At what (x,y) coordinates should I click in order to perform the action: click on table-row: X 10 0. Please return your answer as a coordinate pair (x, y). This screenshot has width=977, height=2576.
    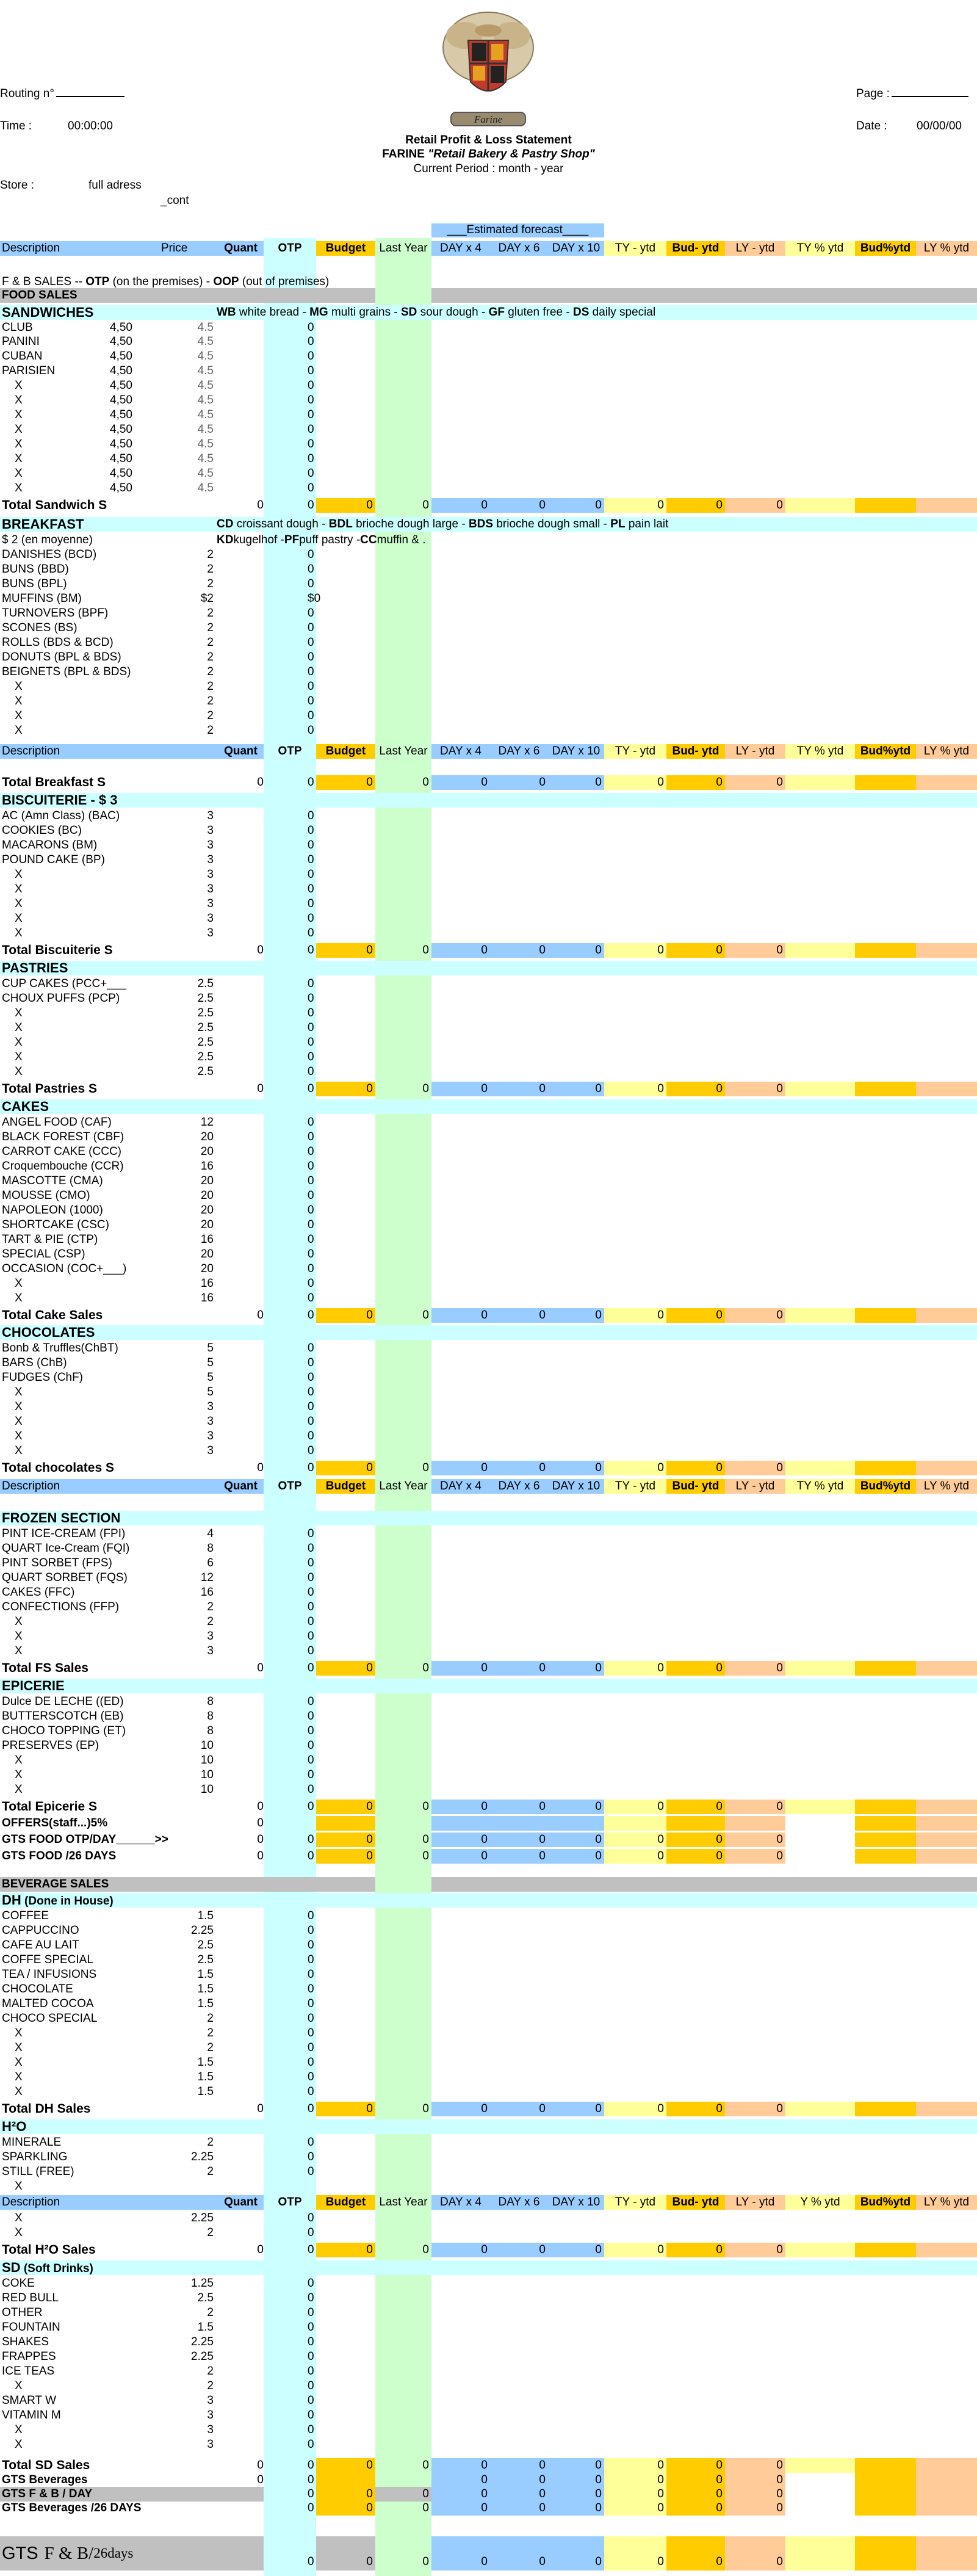
    Looking at the image, I should click on (488, 1789).